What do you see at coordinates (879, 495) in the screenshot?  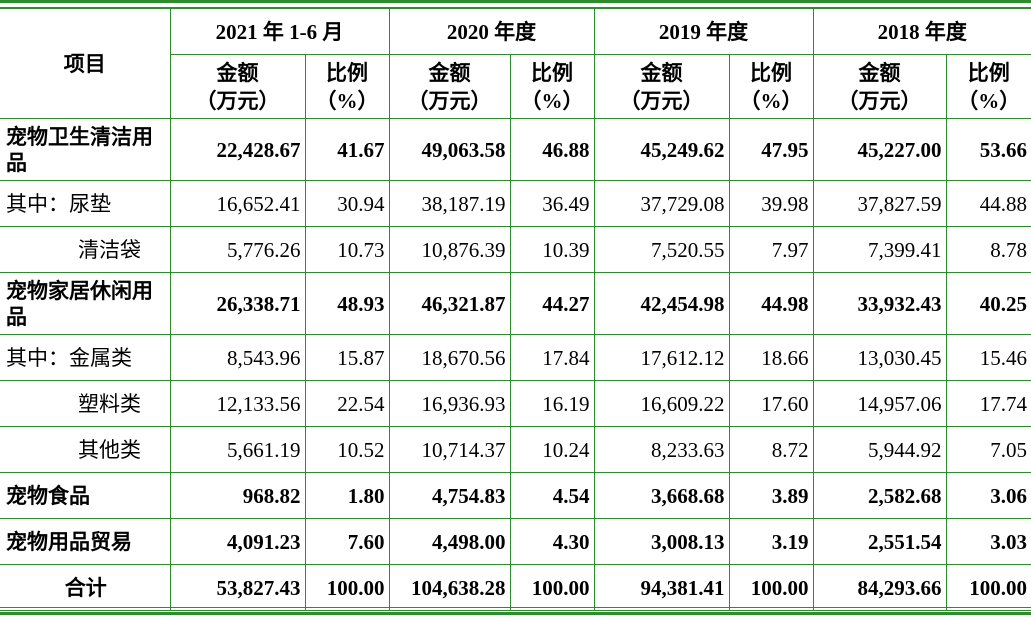 I see `cell-amount: 2,582.68` at bounding box center [879, 495].